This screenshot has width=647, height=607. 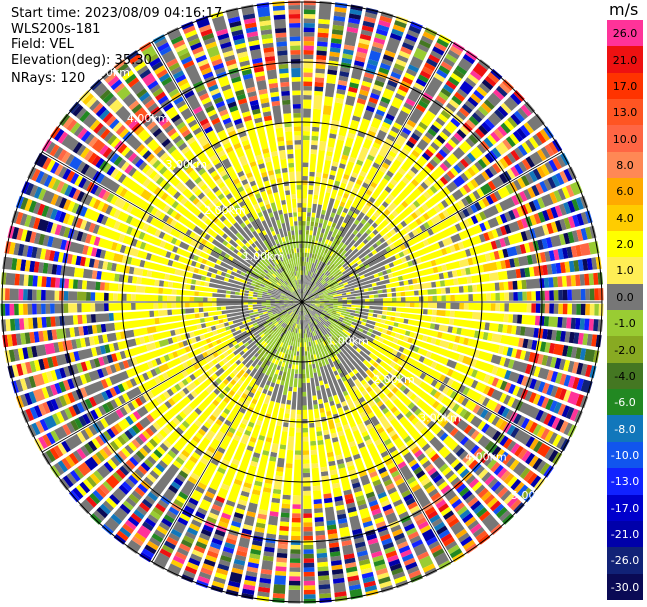 I want to click on range-label: 2.00km, so click(x=225, y=210).